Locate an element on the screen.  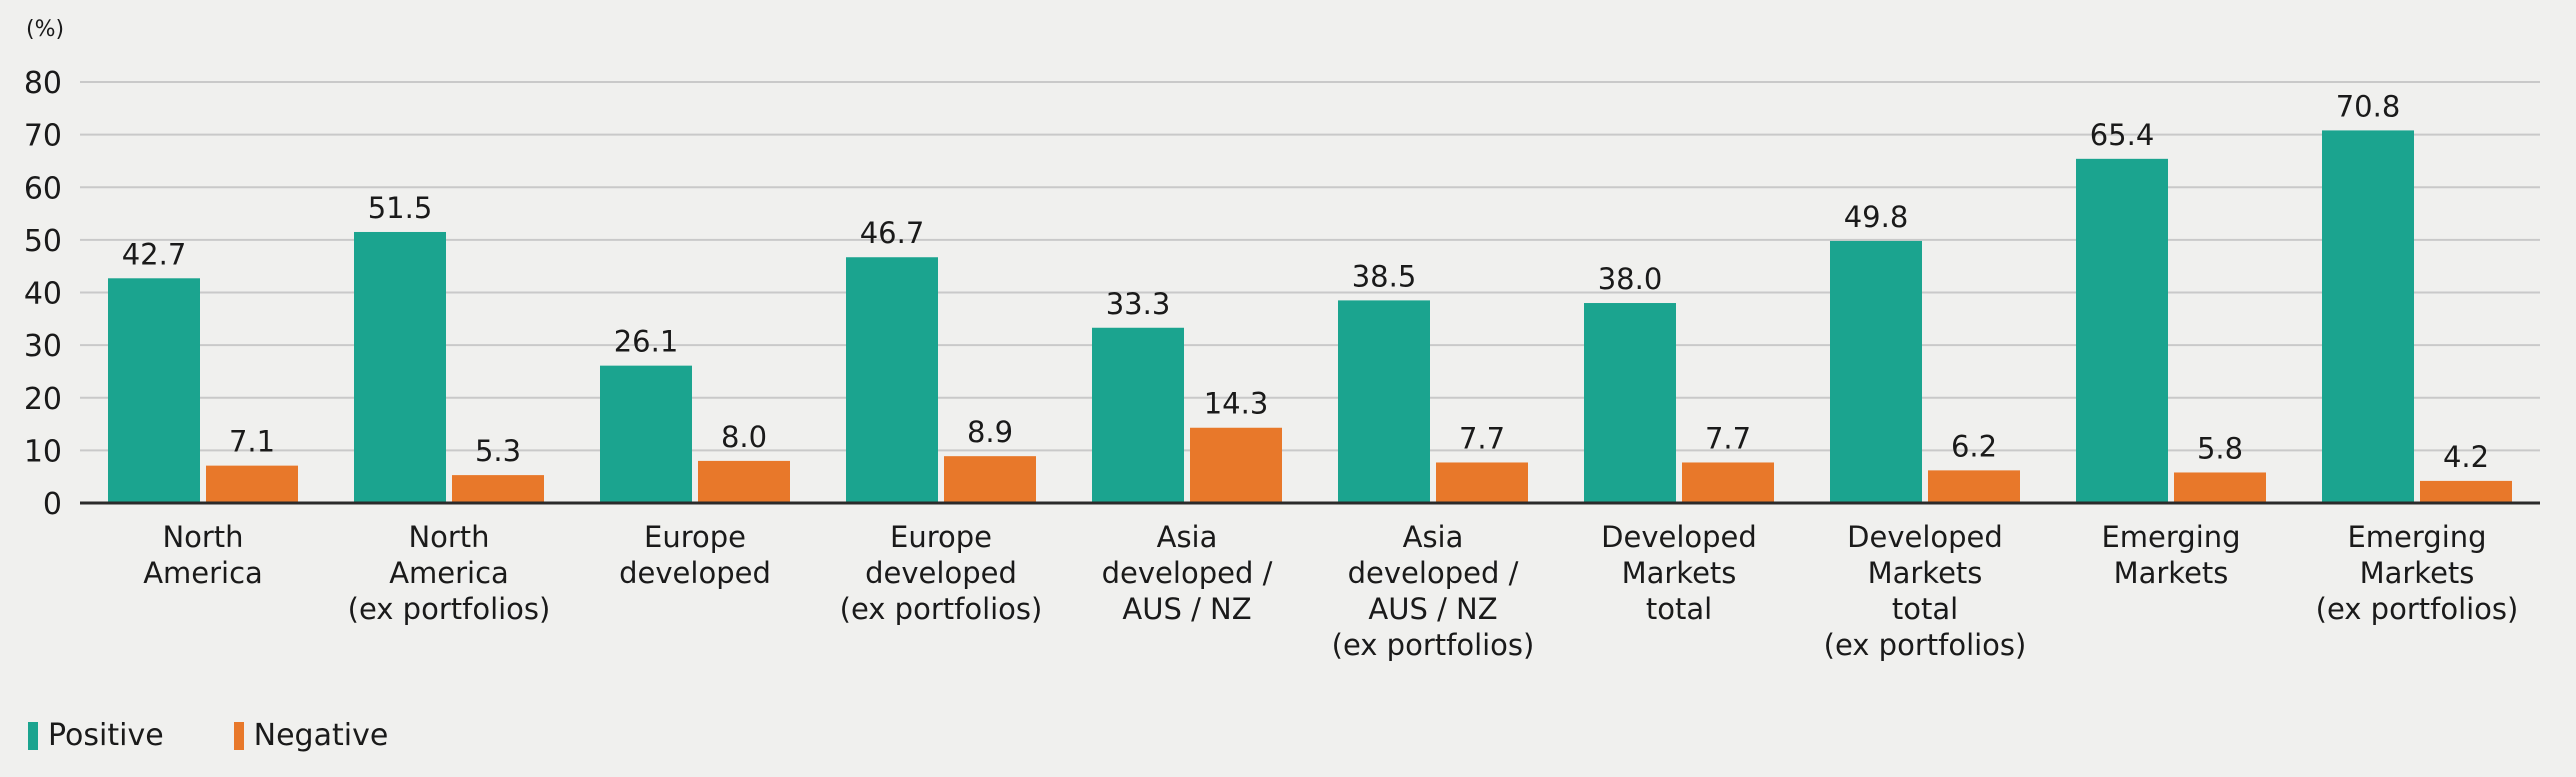
y-tick-label: 40 is located at coordinates (43, 294).